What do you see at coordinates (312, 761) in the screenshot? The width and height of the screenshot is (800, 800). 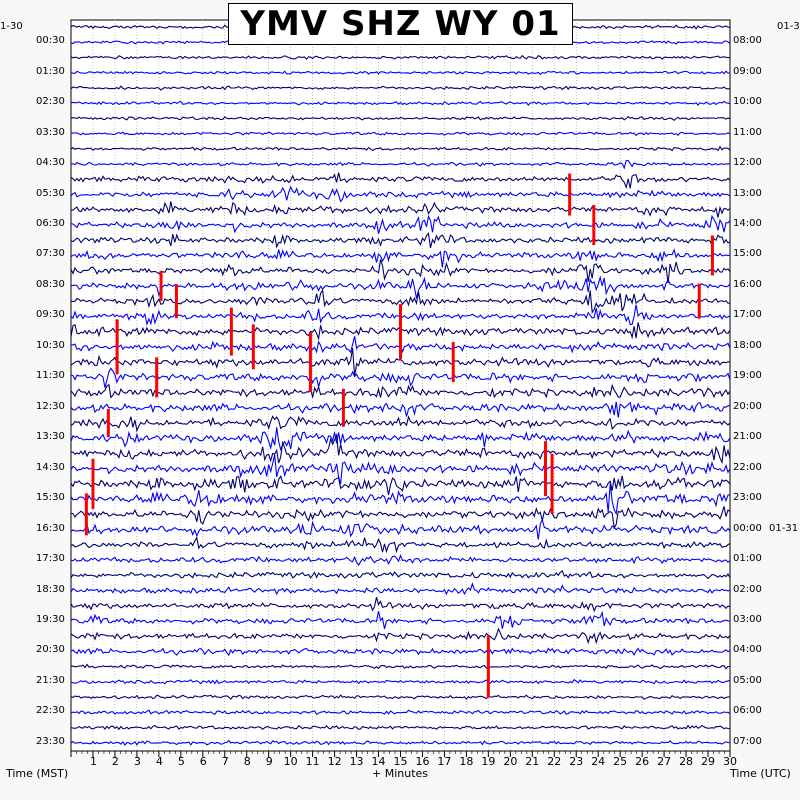 I see `x-tick-label: 11` at bounding box center [312, 761].